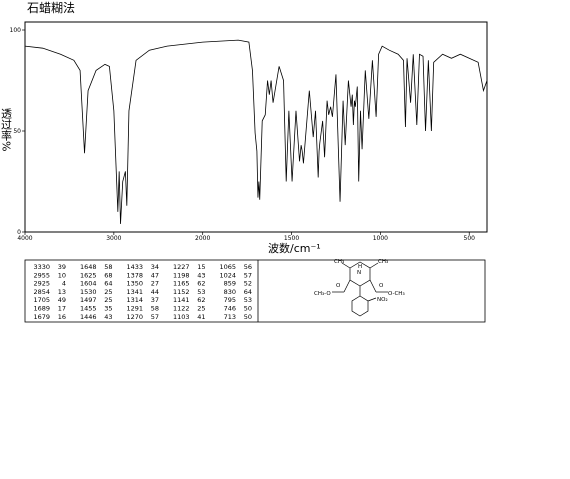 Image resolution: width=570 pixels, height=479 pixels. What do you see at coordinates (155, 284) in the screenshot?
I see `peak-transmittance: 27` at bounding box center [155, 284].